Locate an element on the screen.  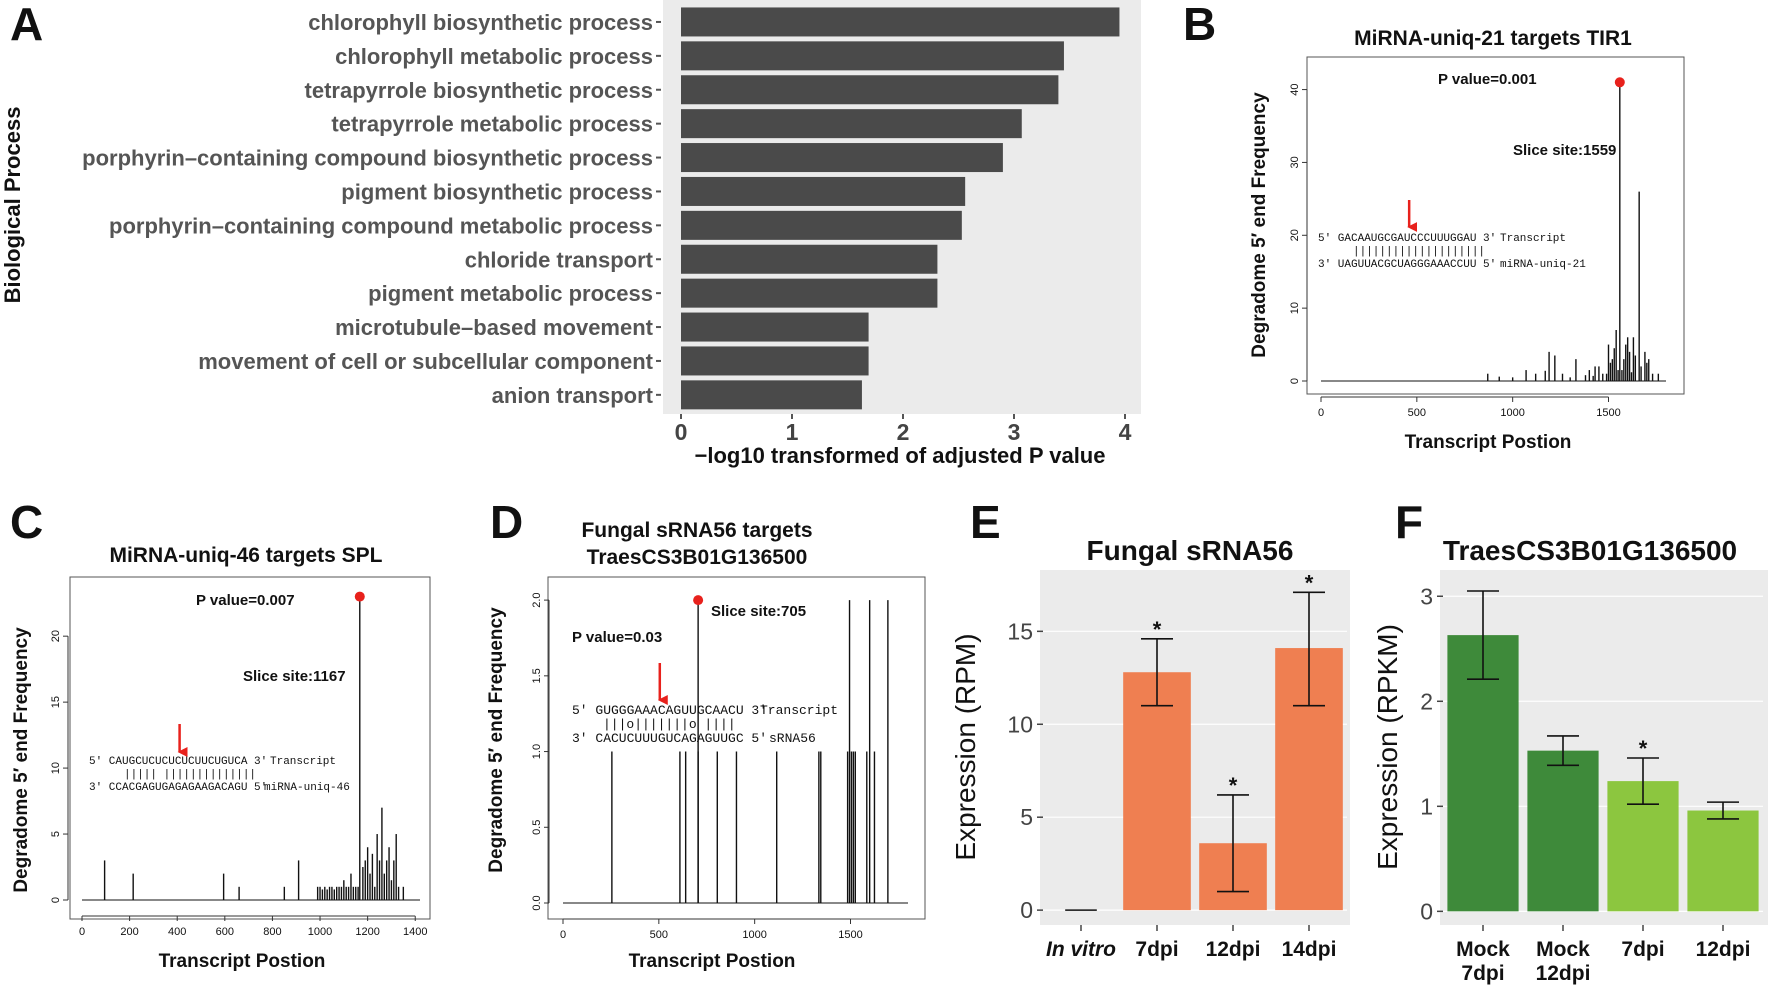
panel-d-seq-transcript-label: Transcript is located at coordinates (799, 710).